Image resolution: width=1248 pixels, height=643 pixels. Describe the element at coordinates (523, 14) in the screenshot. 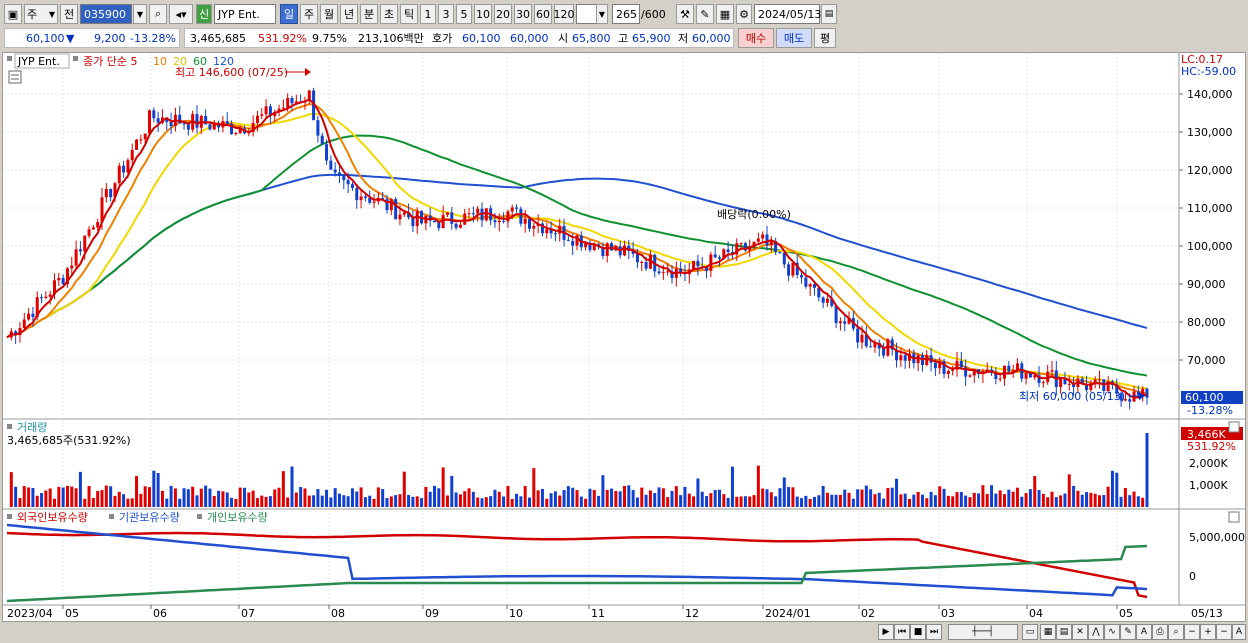

I see `interval-30-button: 30` at that location.